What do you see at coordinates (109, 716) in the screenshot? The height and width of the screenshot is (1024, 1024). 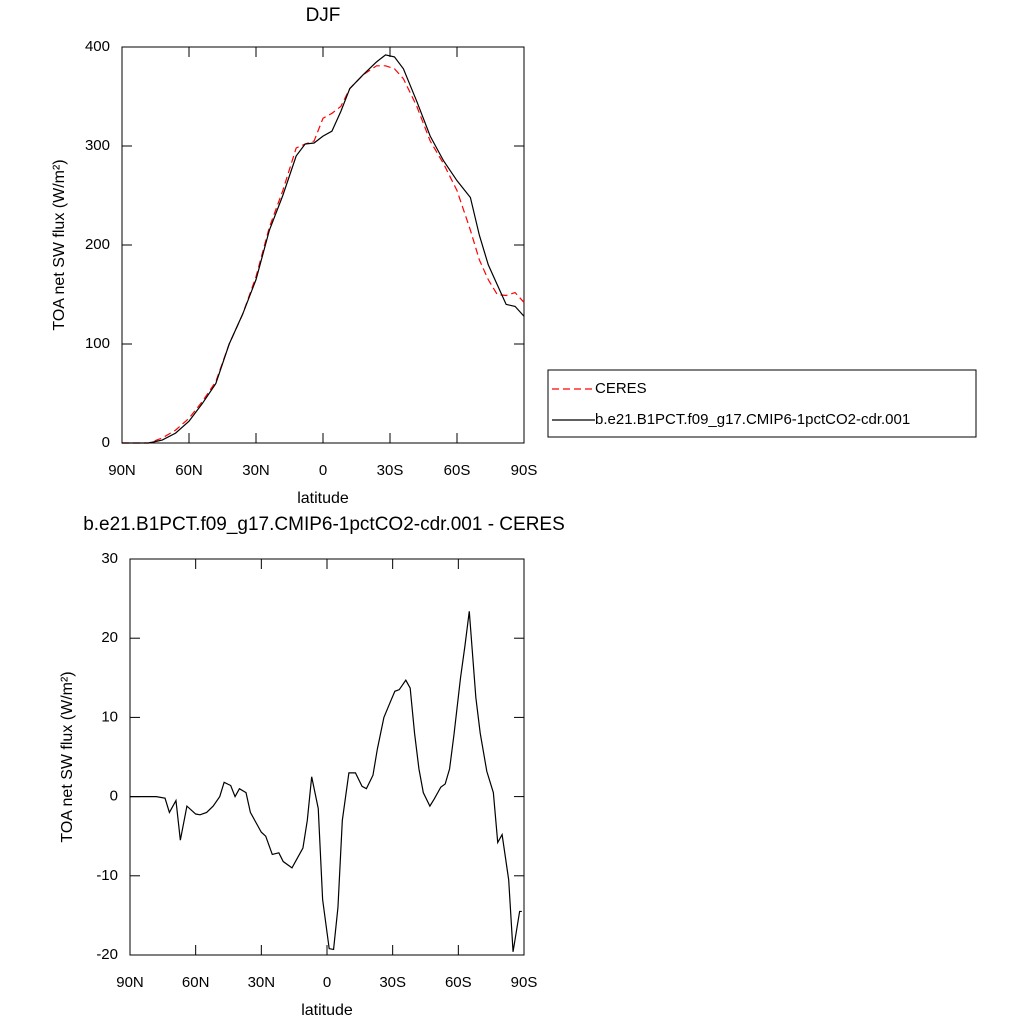 I see `y-tick-label: 10` at bounding box center [109, 716].